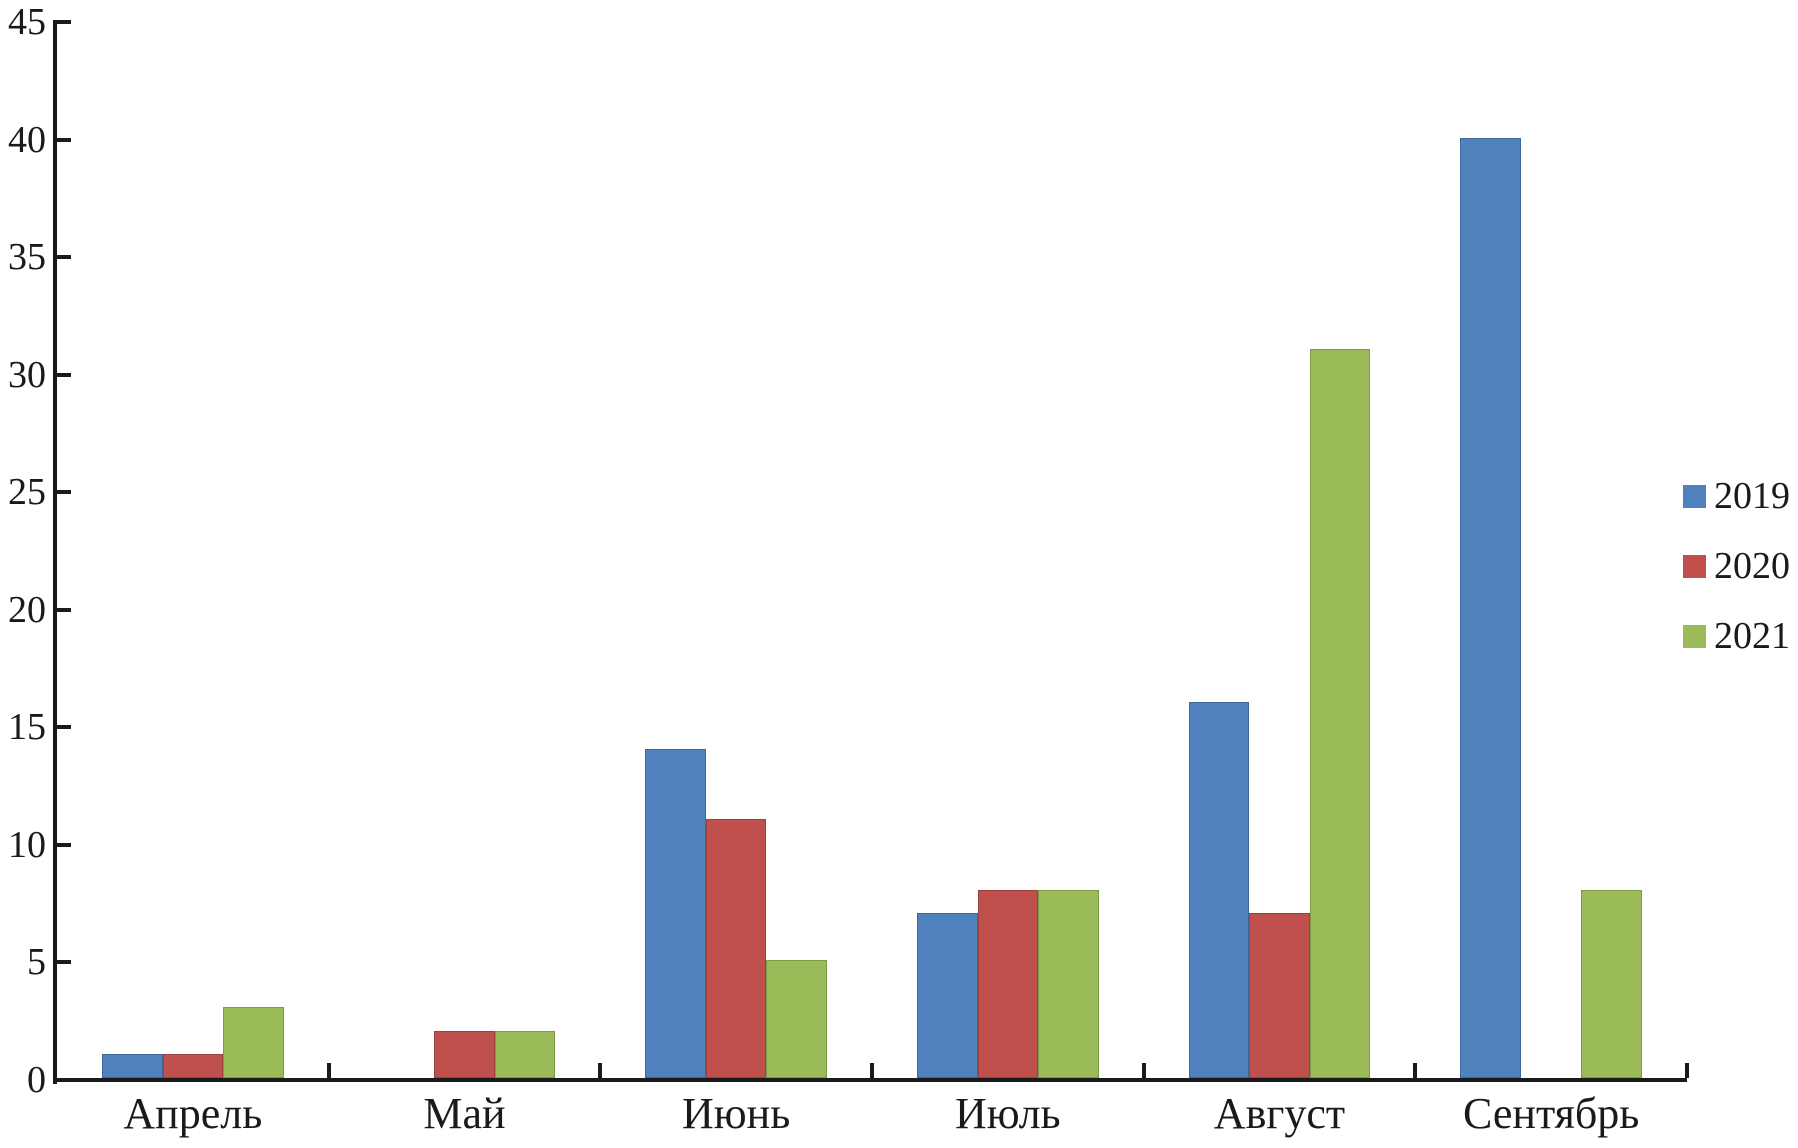 This screenshot has height=1148, width=1798. What do you see at coordinates (1340, 713) in the screenshot?
I see `bar-2021-cat4` at bounding box center [1340, 713].